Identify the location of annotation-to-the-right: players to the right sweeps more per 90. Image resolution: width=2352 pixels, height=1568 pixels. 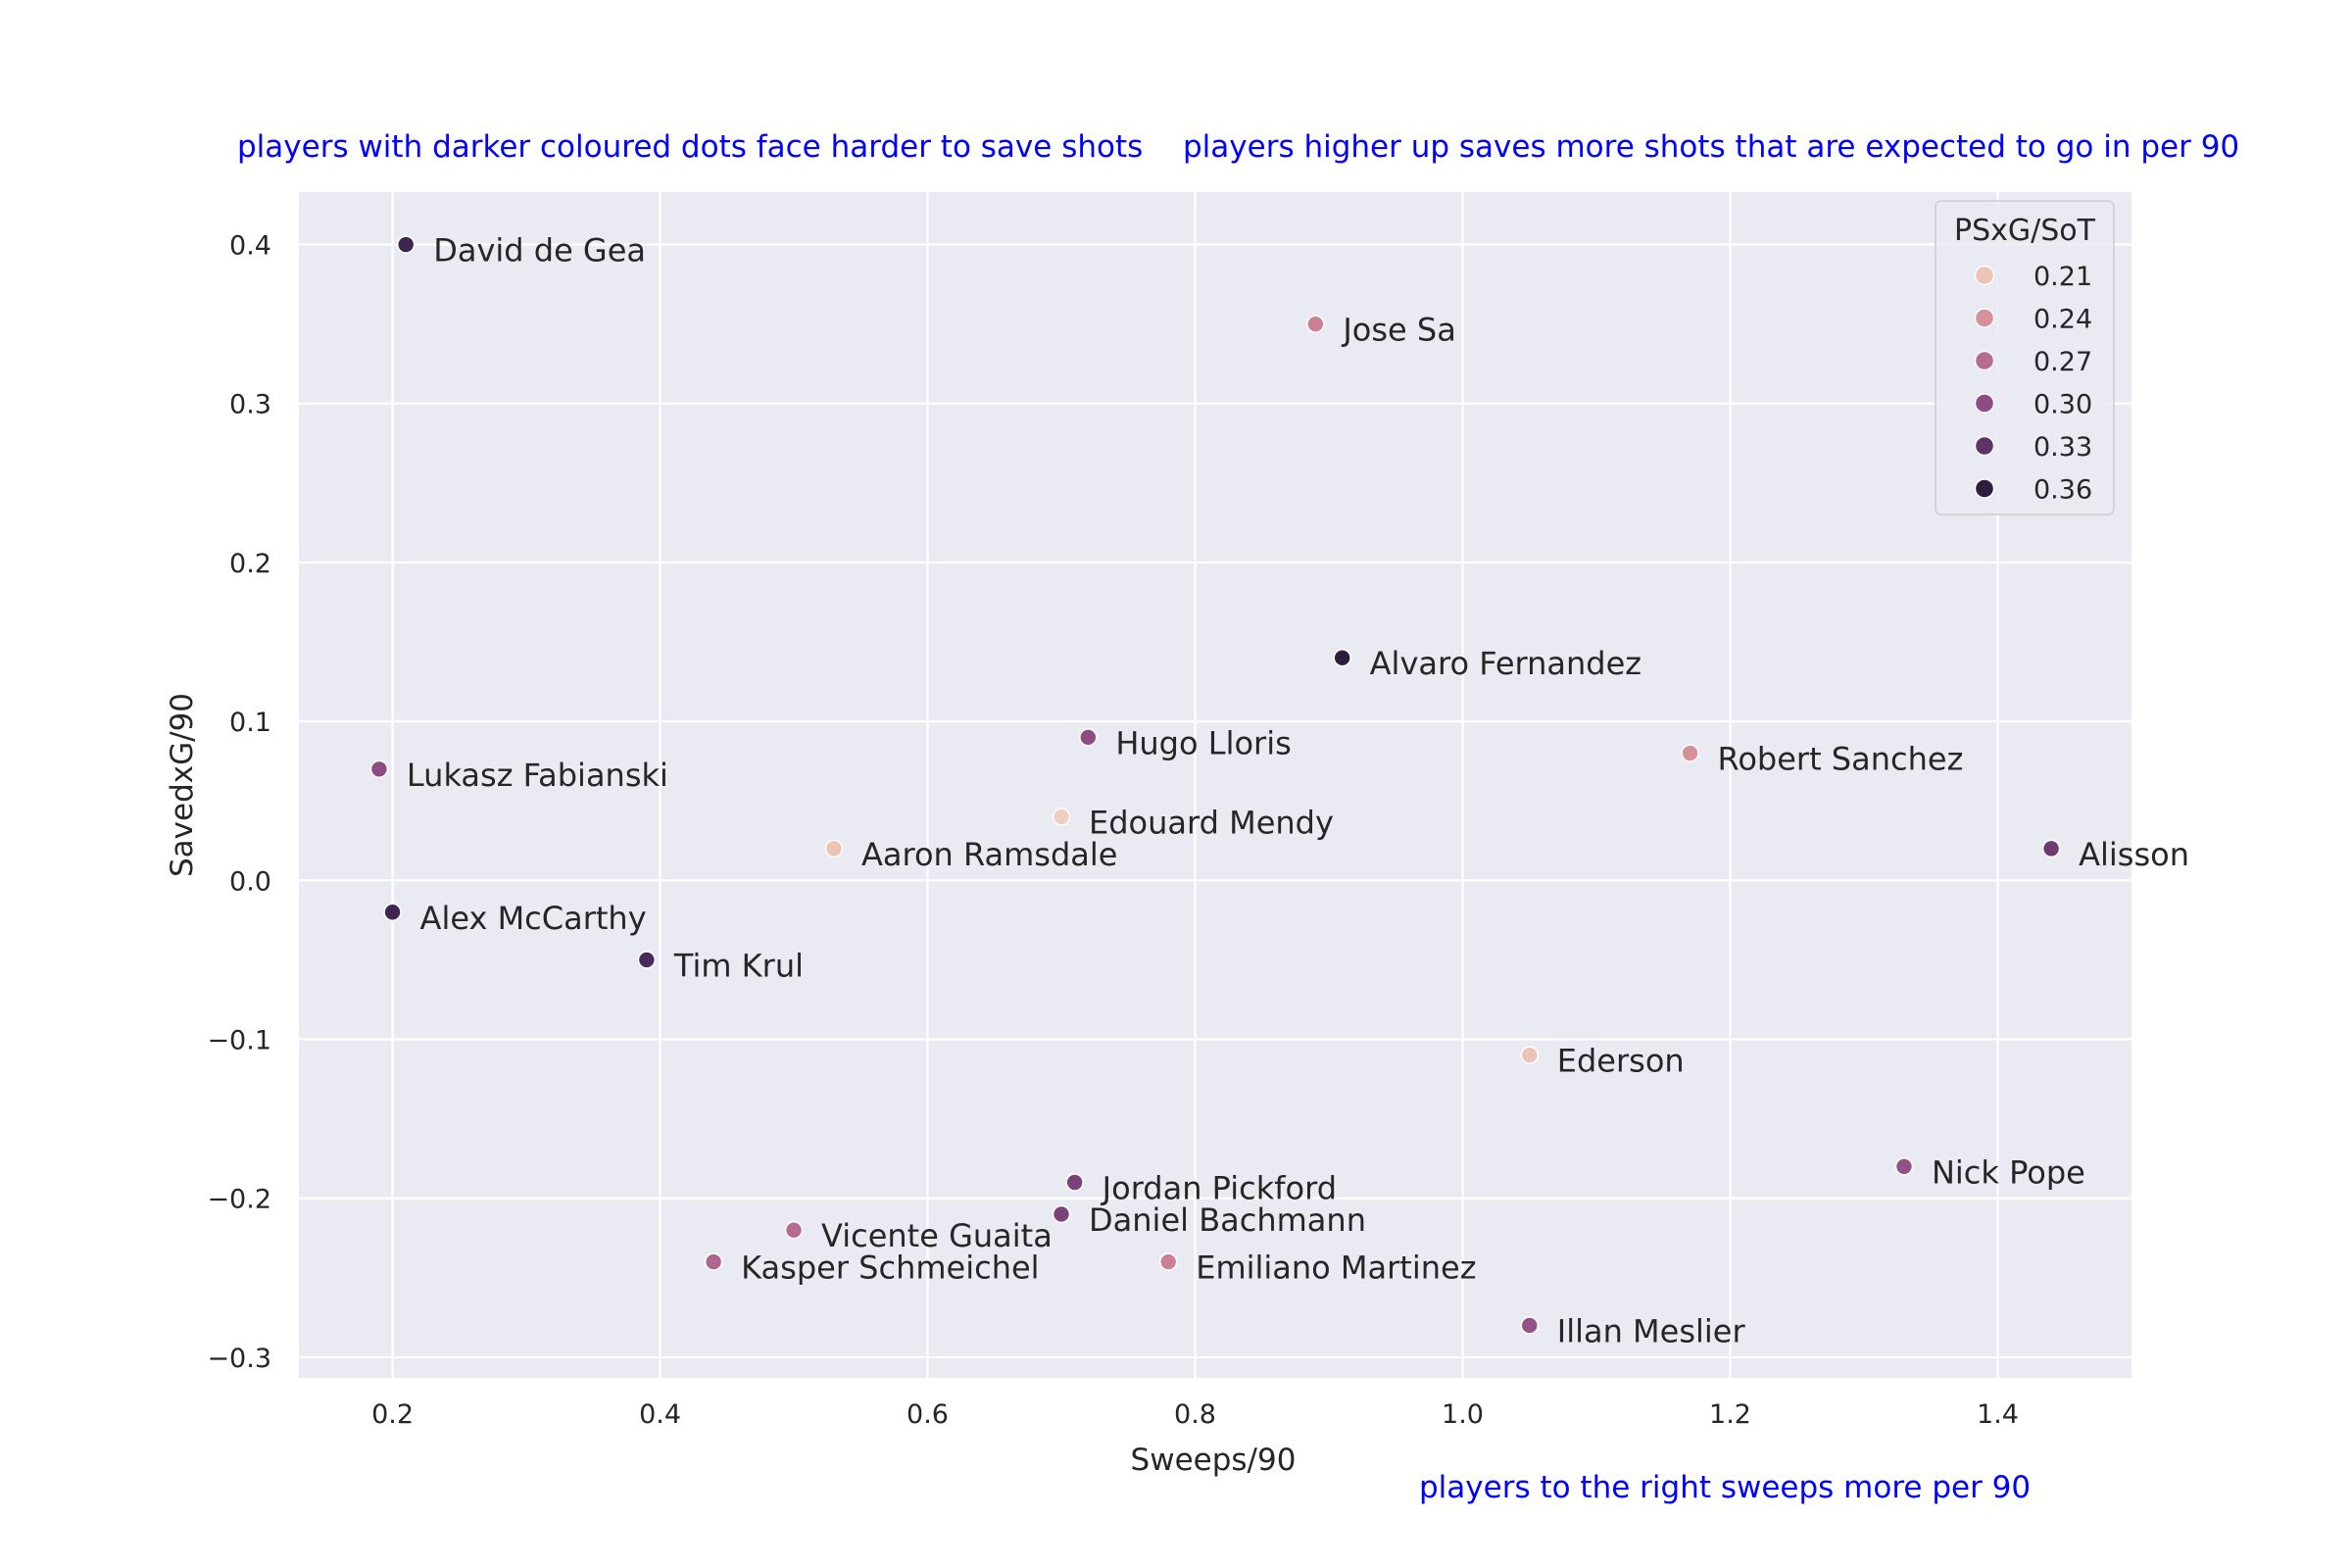
(1725, 1487).